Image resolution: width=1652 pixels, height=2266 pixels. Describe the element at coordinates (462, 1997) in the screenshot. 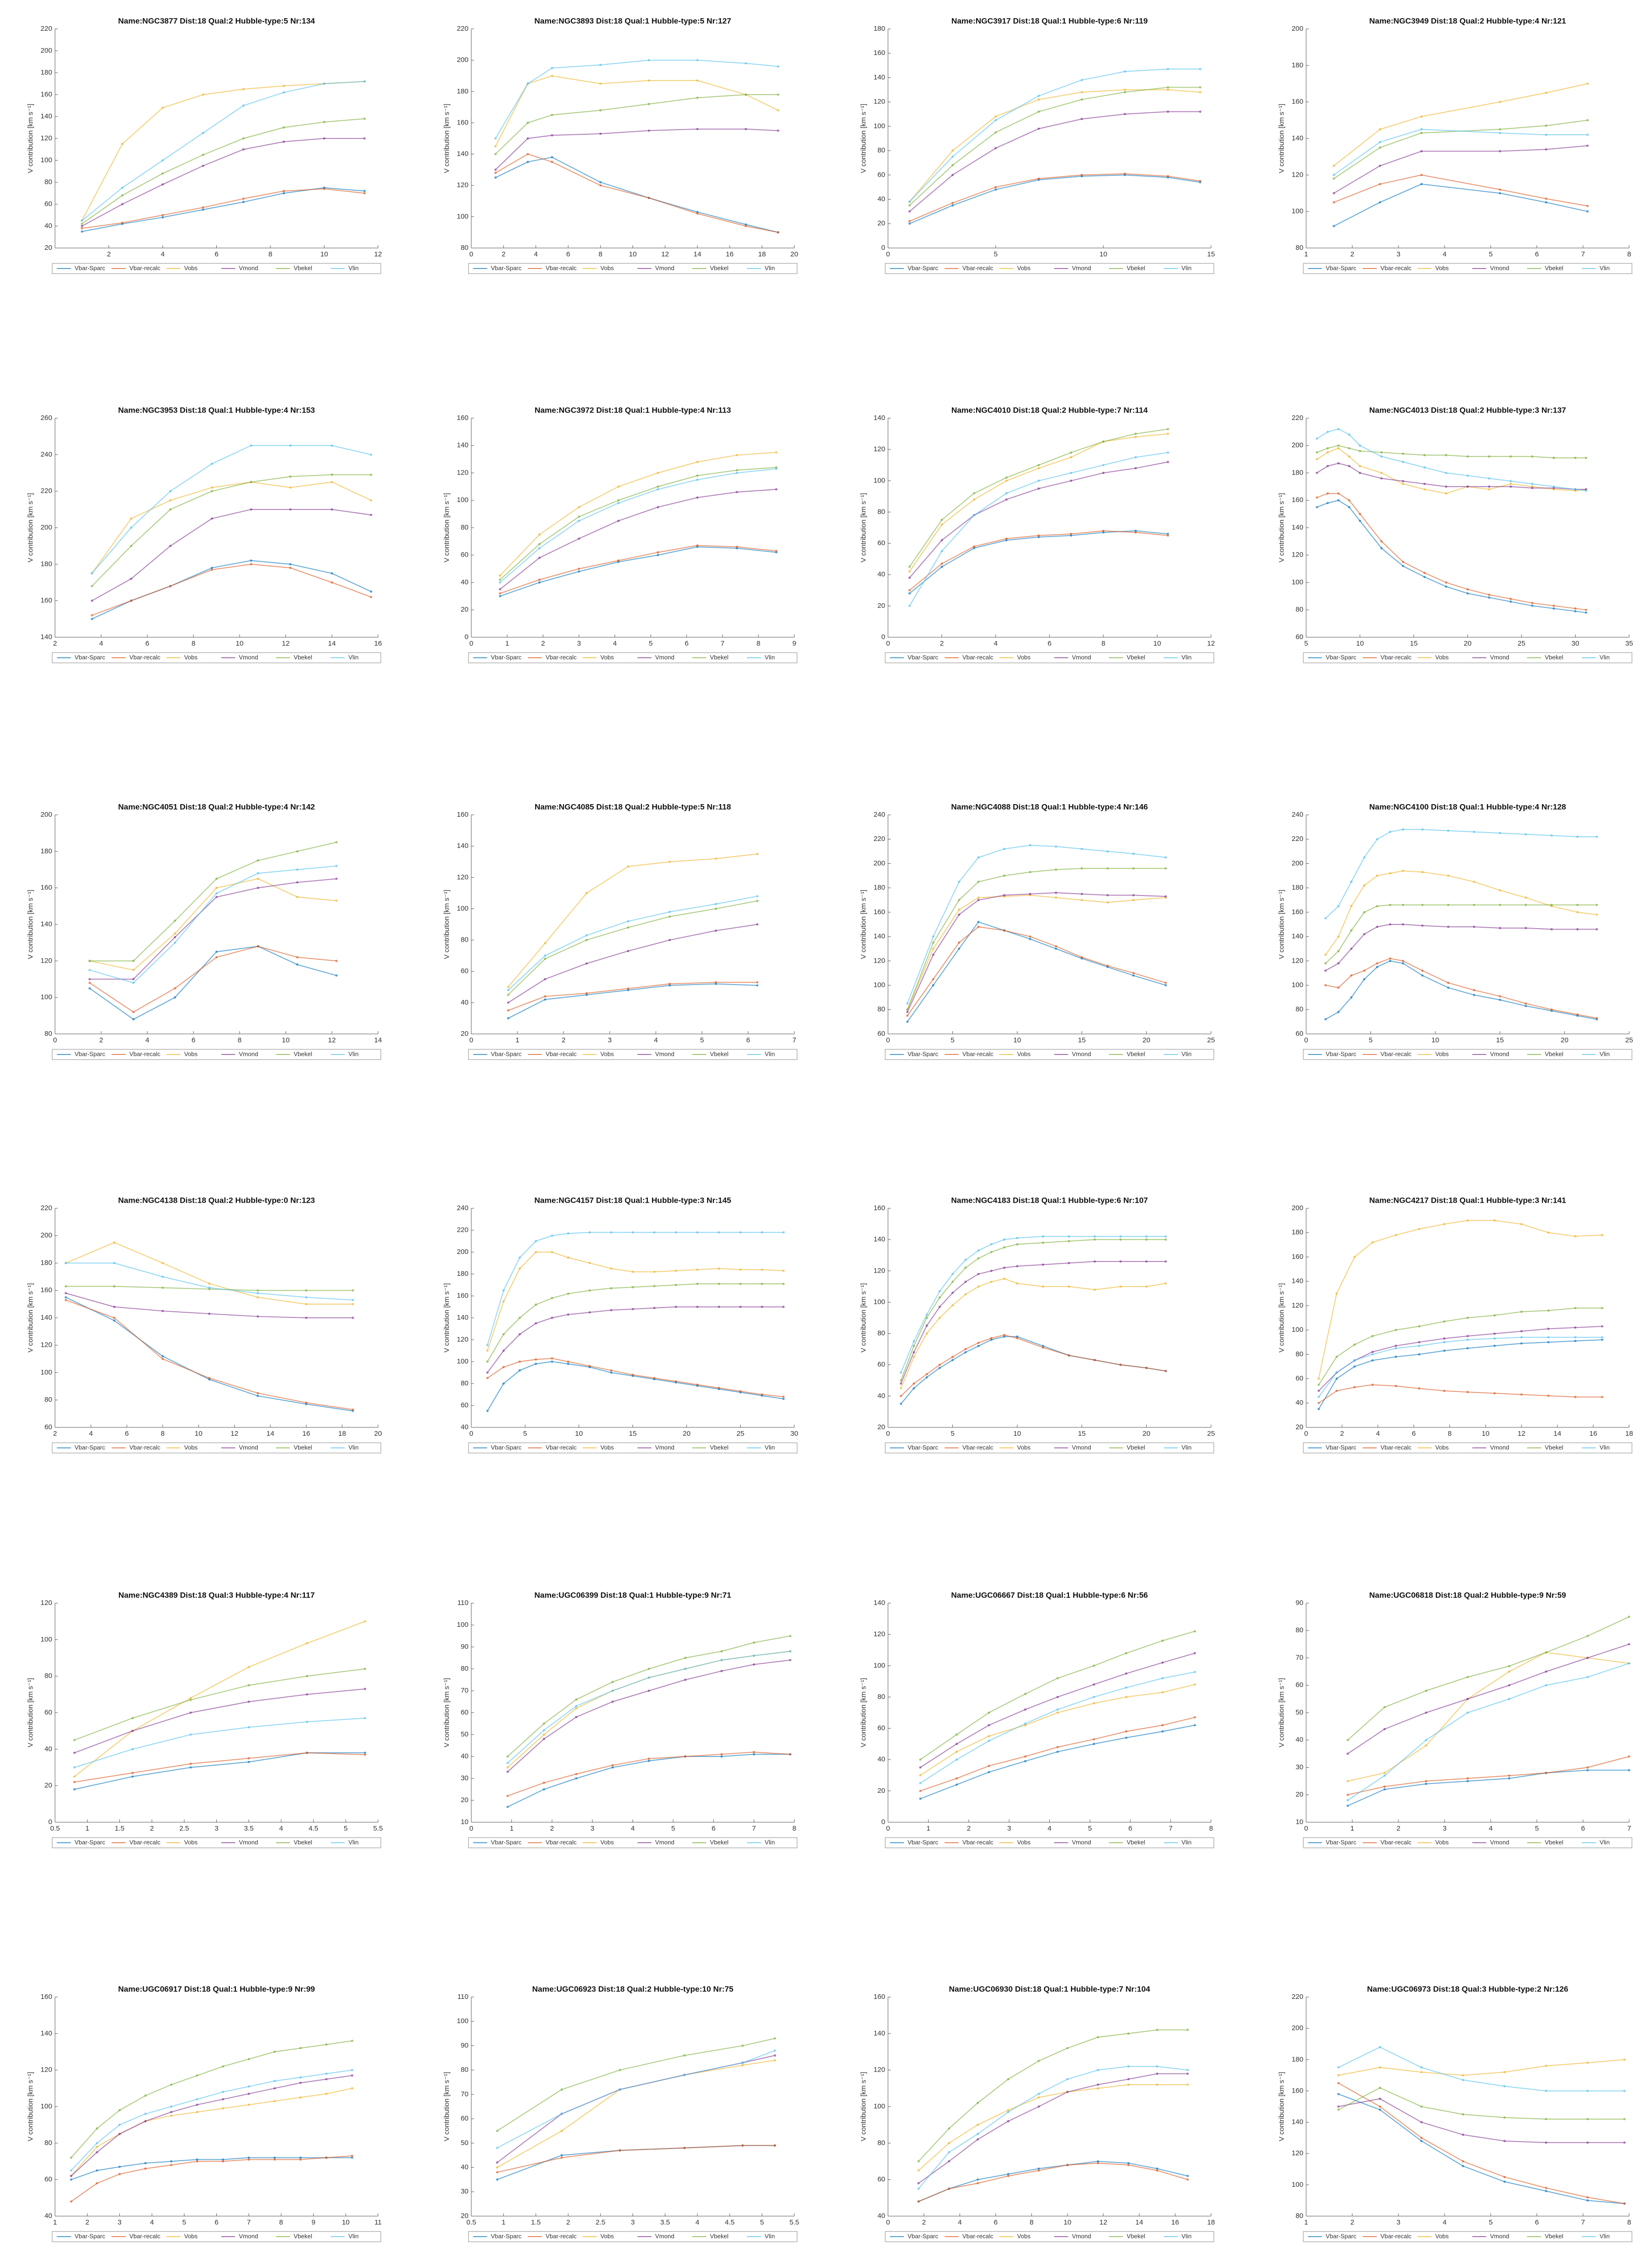

I see `y-tick-label: 110` at that location.